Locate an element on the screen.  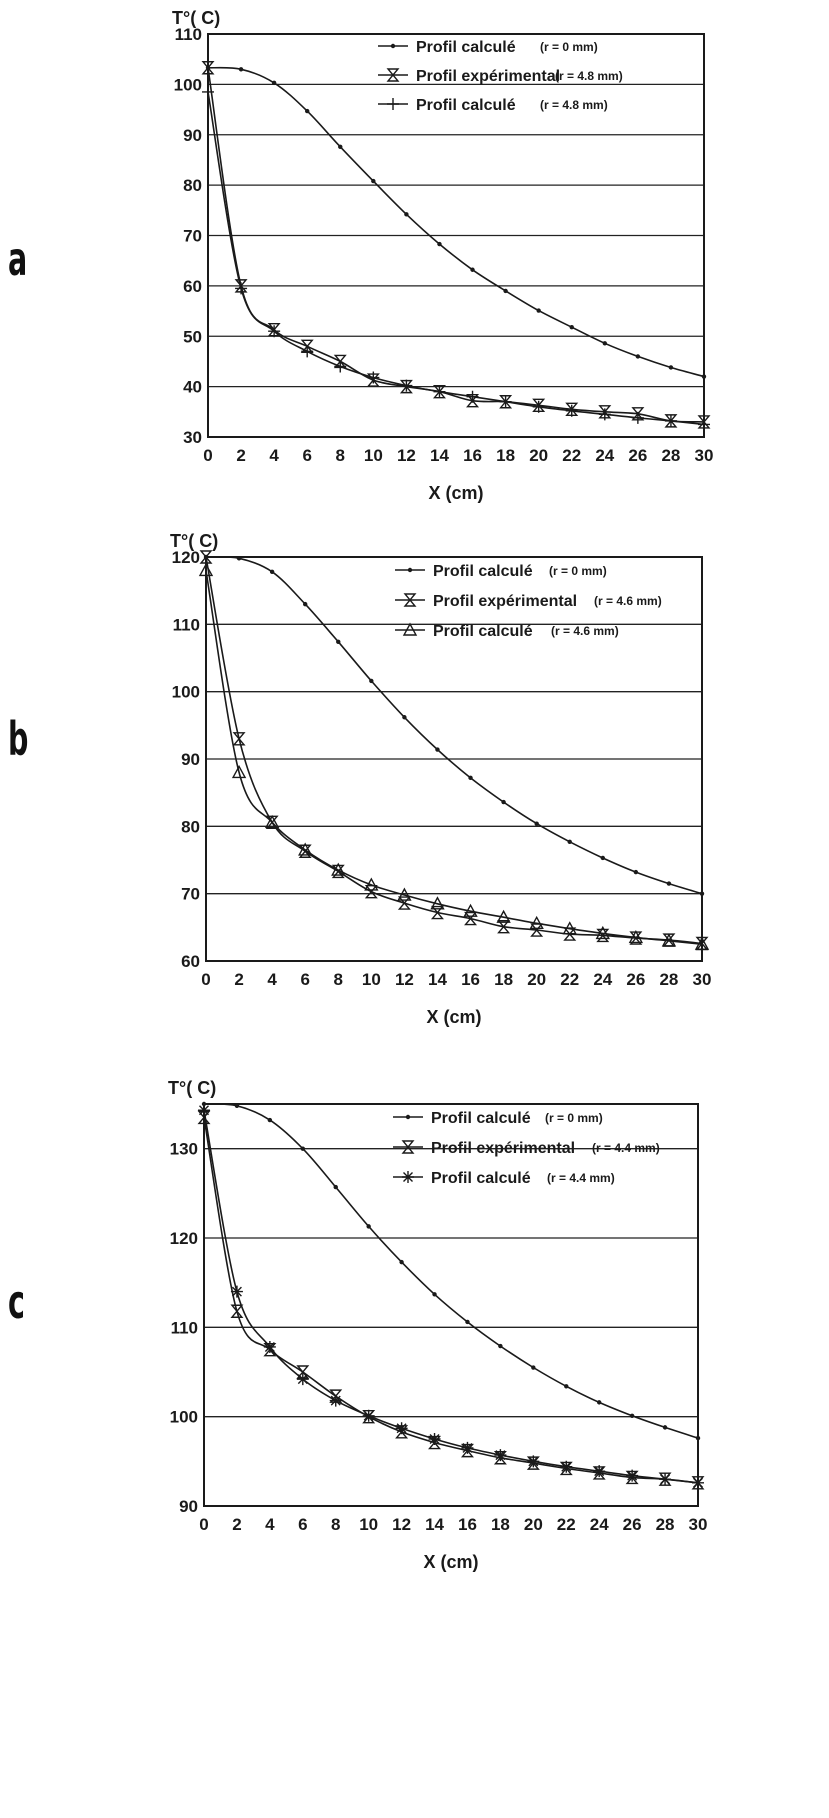
legend-param: (r = 0 mm) is located at coordinates (569, 47).